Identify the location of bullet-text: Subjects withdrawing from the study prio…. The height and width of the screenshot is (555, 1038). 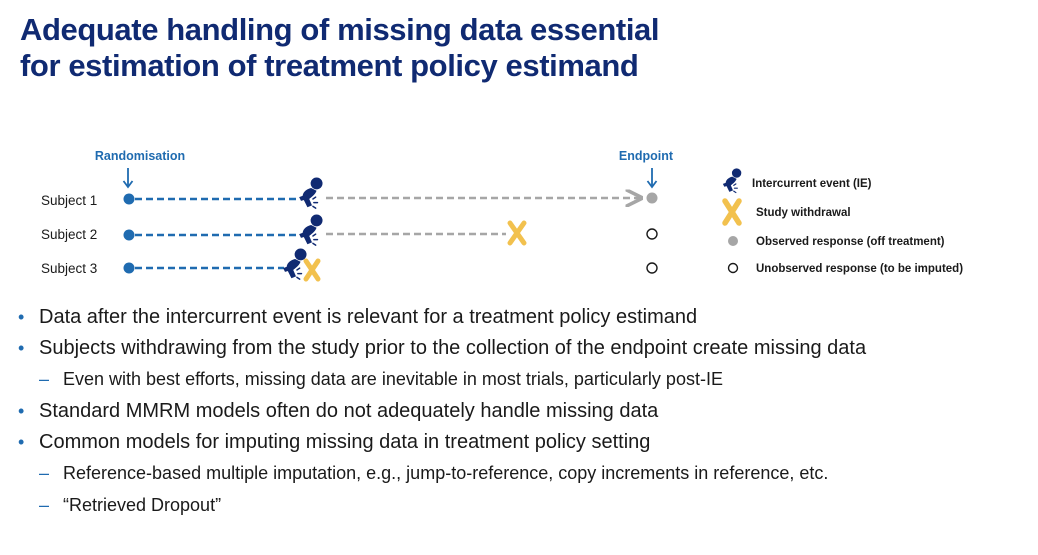
(453, 348).